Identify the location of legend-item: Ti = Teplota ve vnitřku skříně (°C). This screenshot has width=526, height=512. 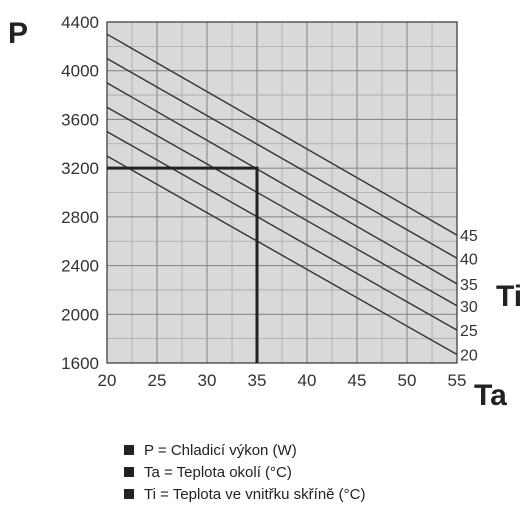
(245, 494).